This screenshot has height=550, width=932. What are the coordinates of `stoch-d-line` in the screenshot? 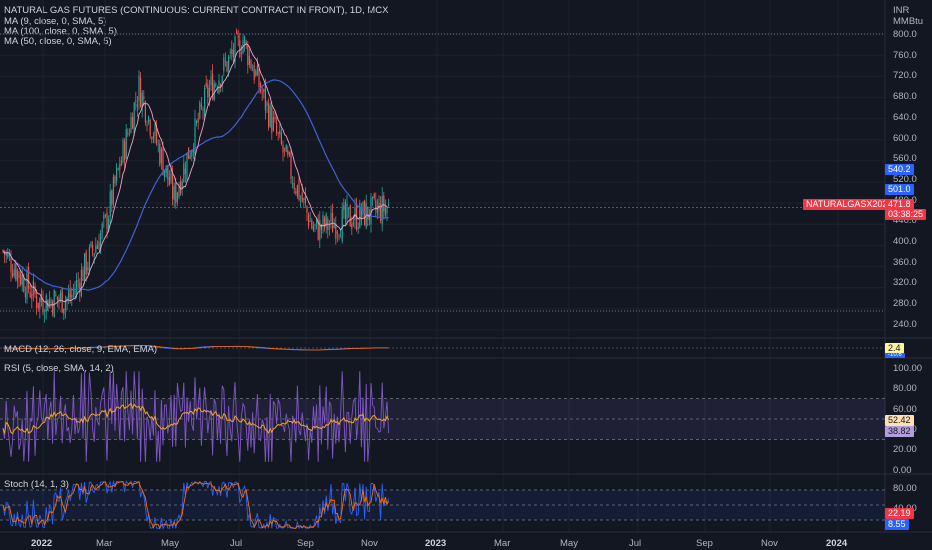 It's located at (195, 505).